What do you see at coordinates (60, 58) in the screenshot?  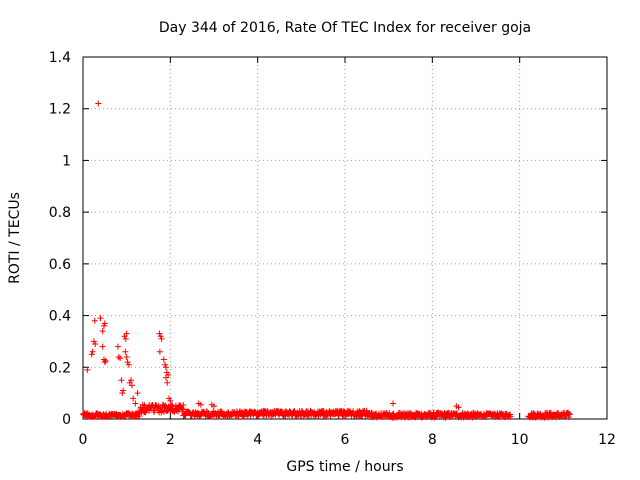 I see `y-tick-label: 1.4` at bounding box center [60, 58].